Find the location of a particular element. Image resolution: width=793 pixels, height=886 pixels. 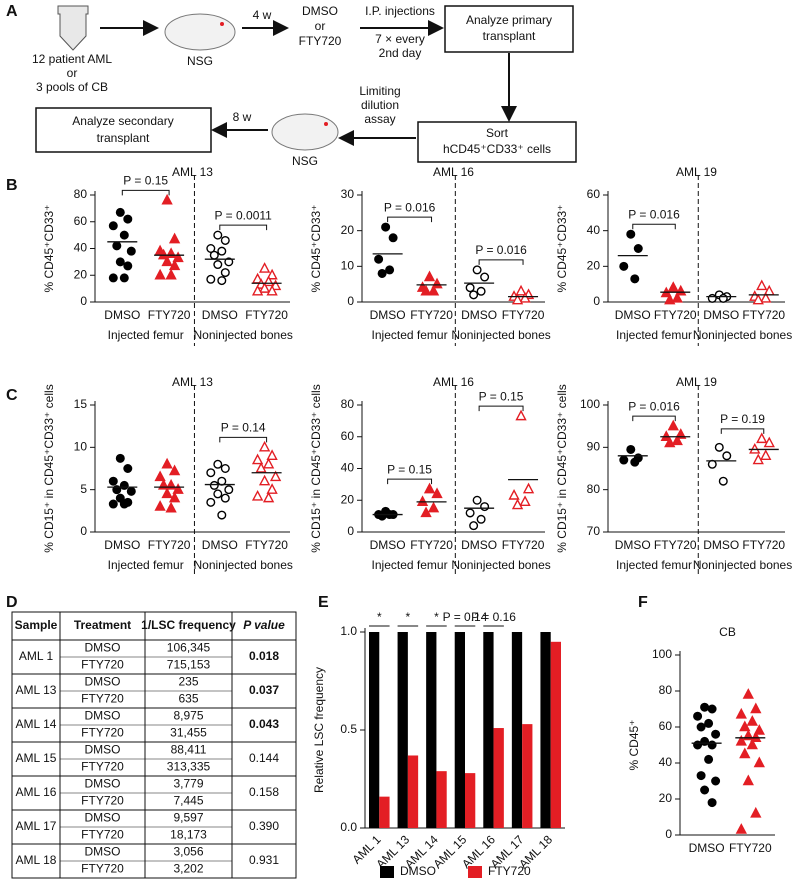

y-tick-label: 60 is located at coordinates (81, 221).